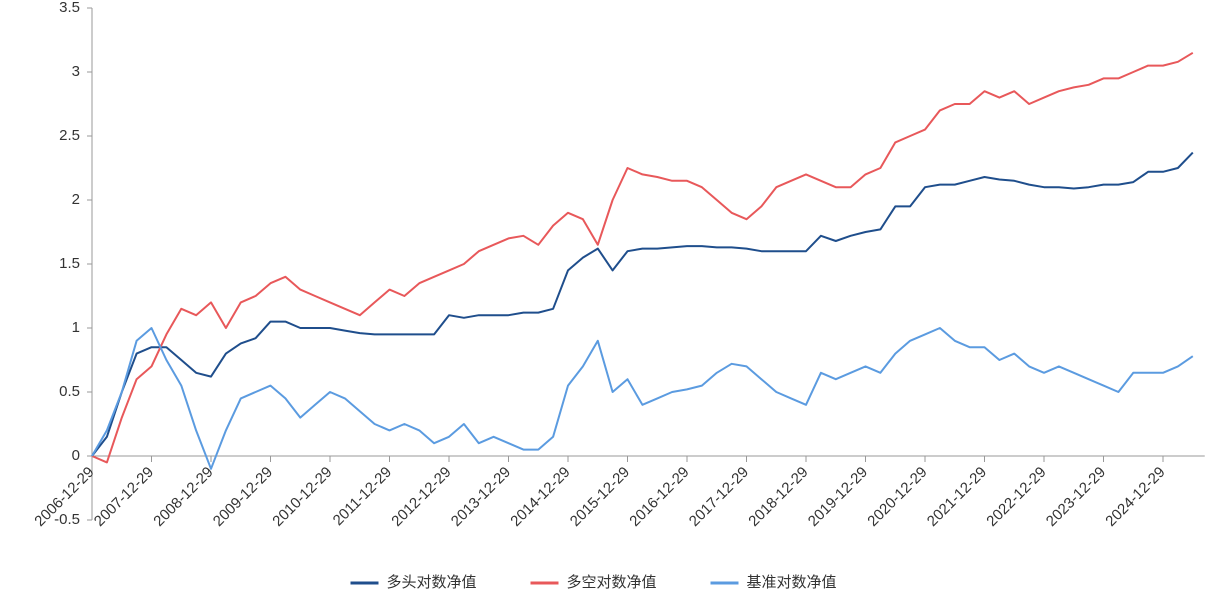 The image size is (1221, 611). I want to click on x-tick-label: 2018-12-29, so click(778, 497).